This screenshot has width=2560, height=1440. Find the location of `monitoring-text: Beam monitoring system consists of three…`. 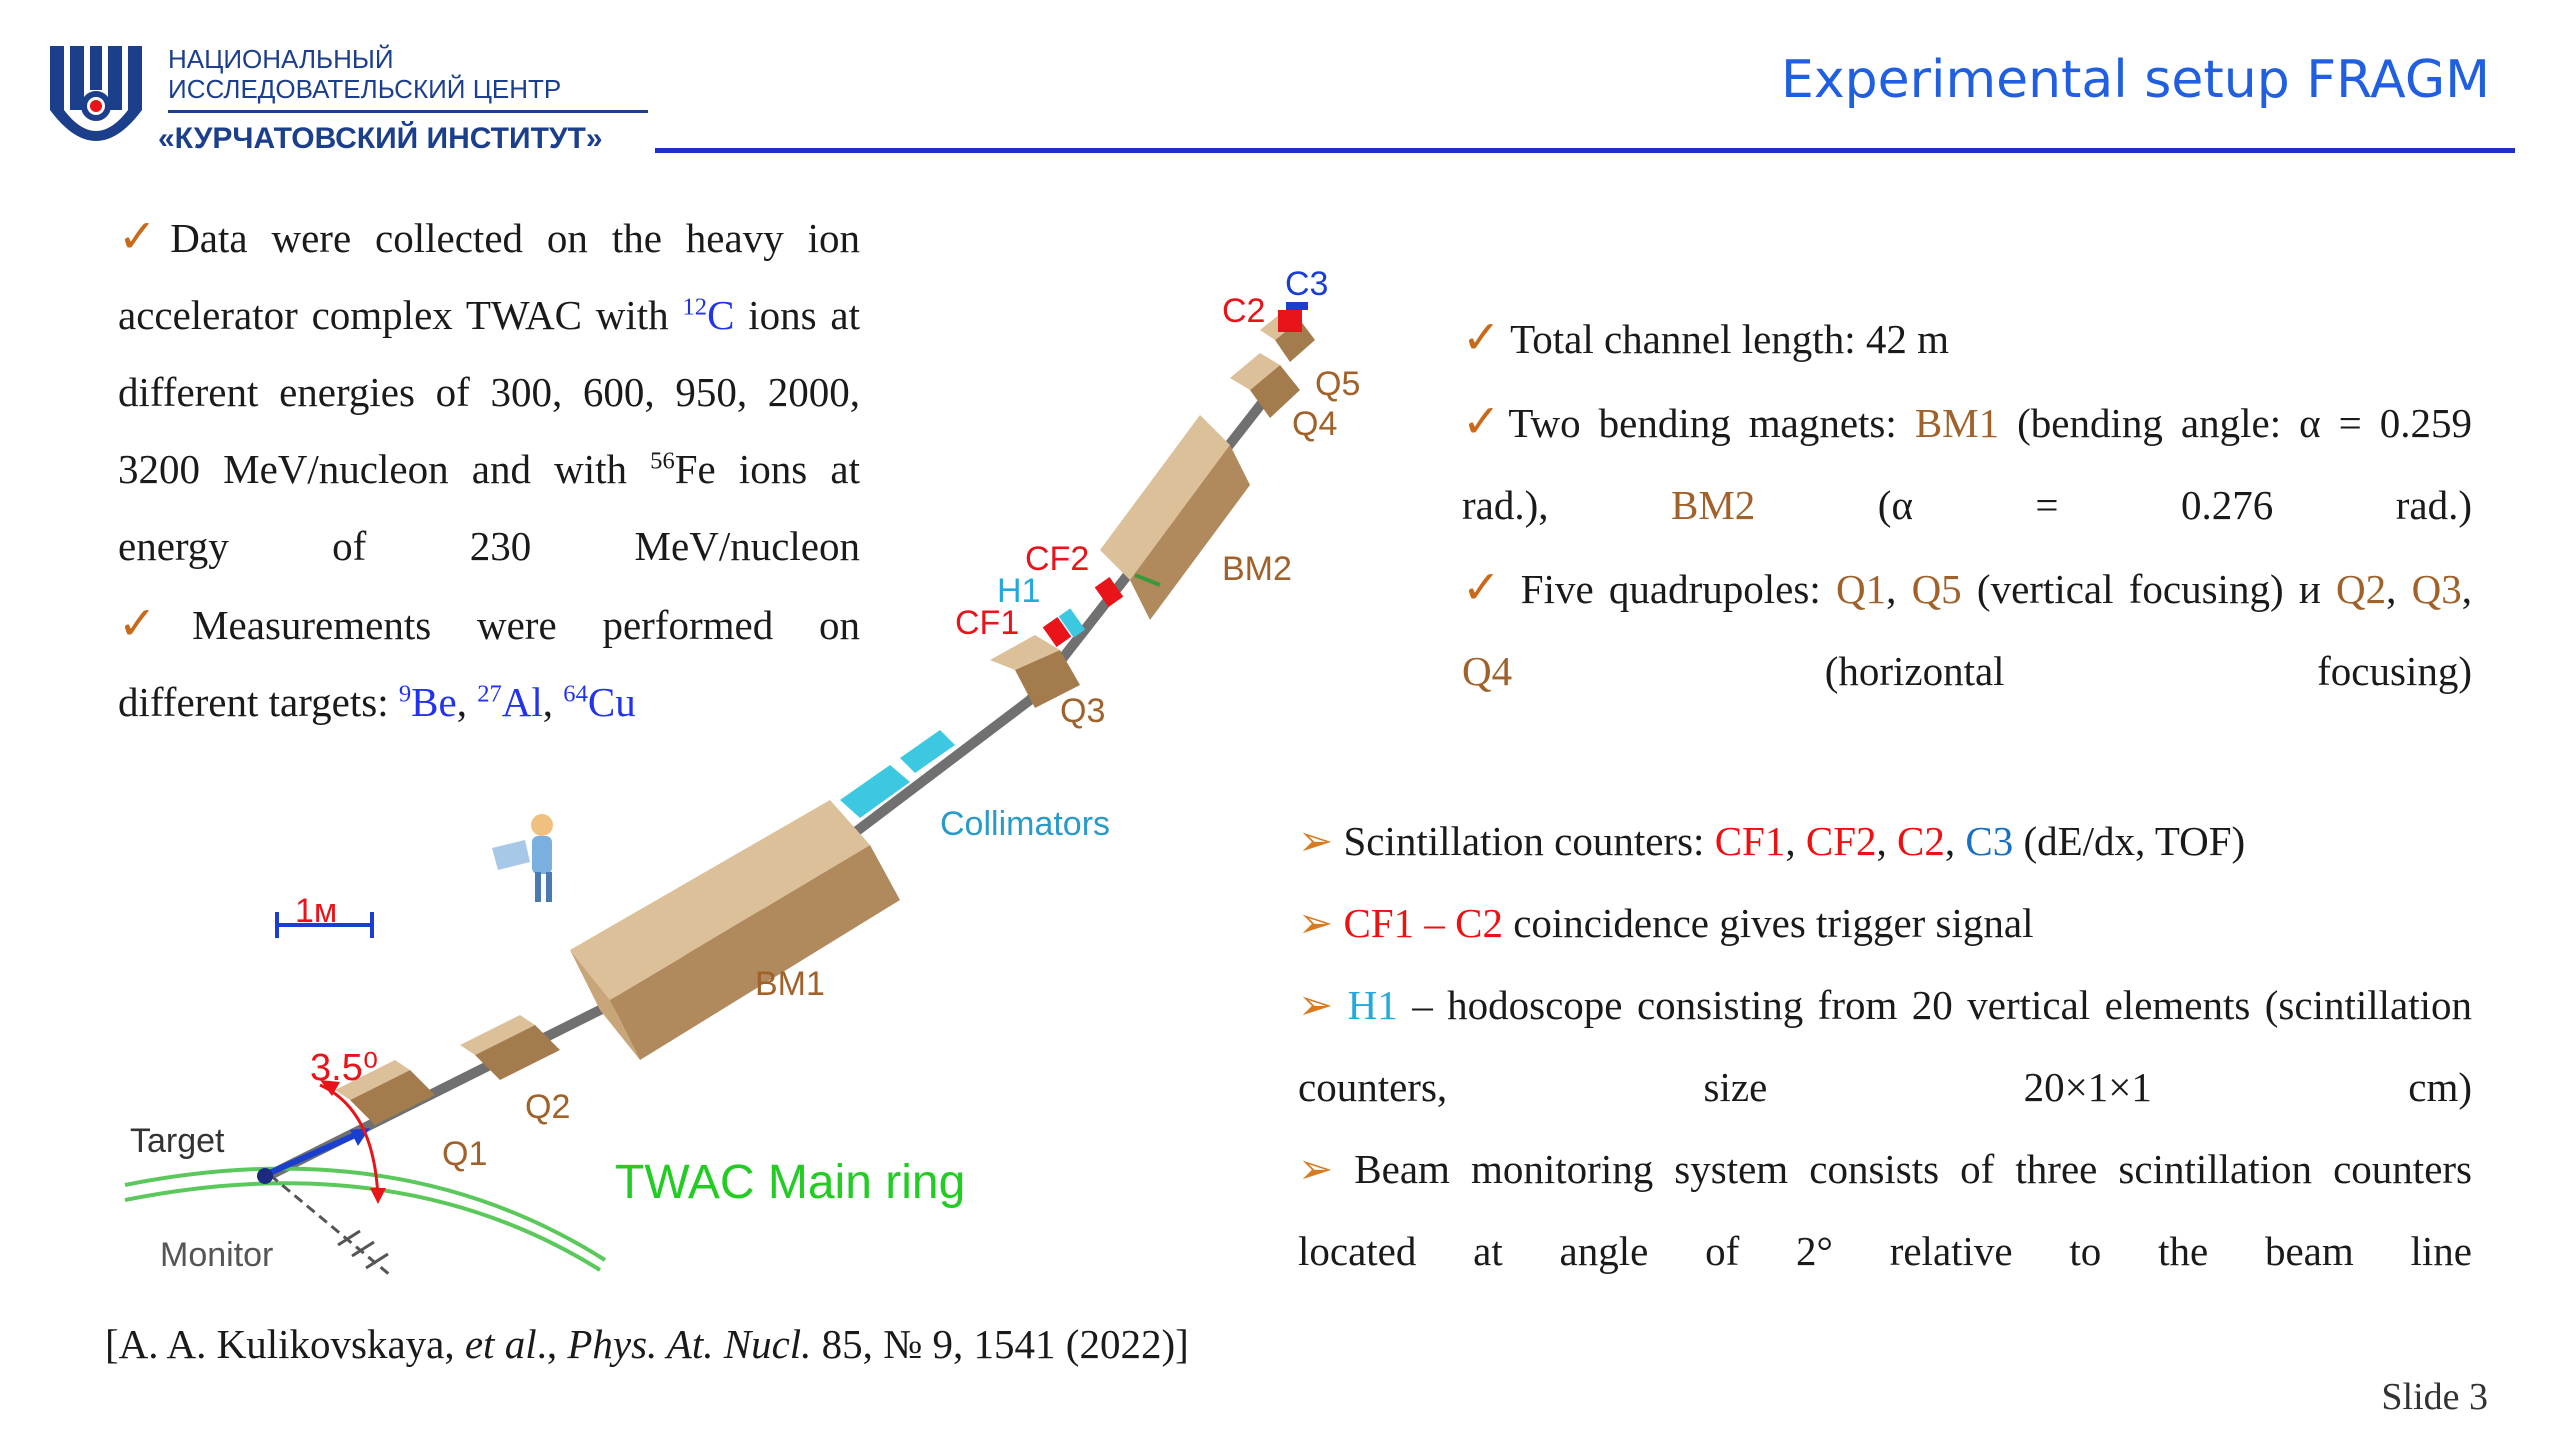

monitoring-text: Beam monitoring system consists of three… is located at coordinates (1885, 1210).